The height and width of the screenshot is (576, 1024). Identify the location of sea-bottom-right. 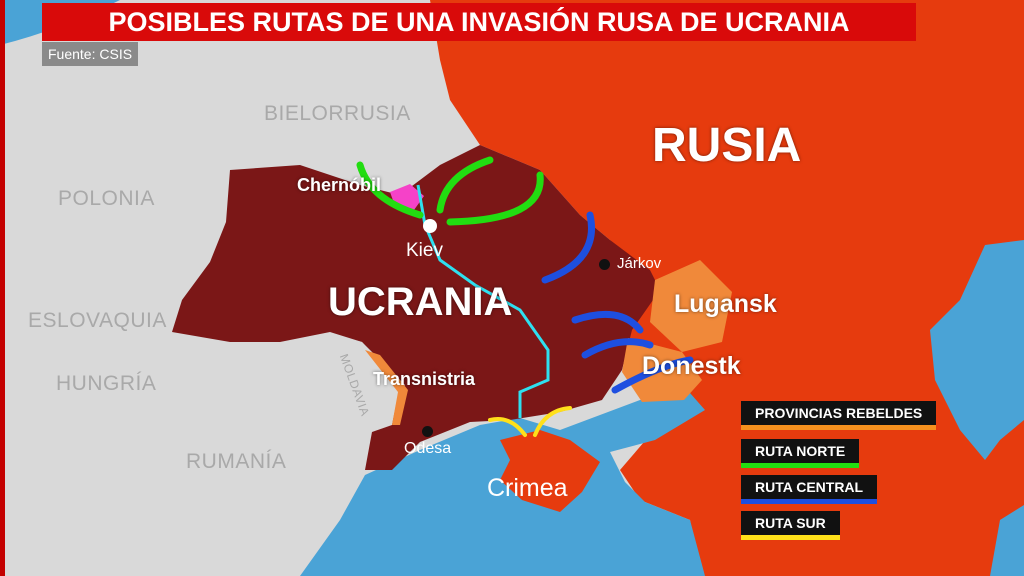
(1007, 540).